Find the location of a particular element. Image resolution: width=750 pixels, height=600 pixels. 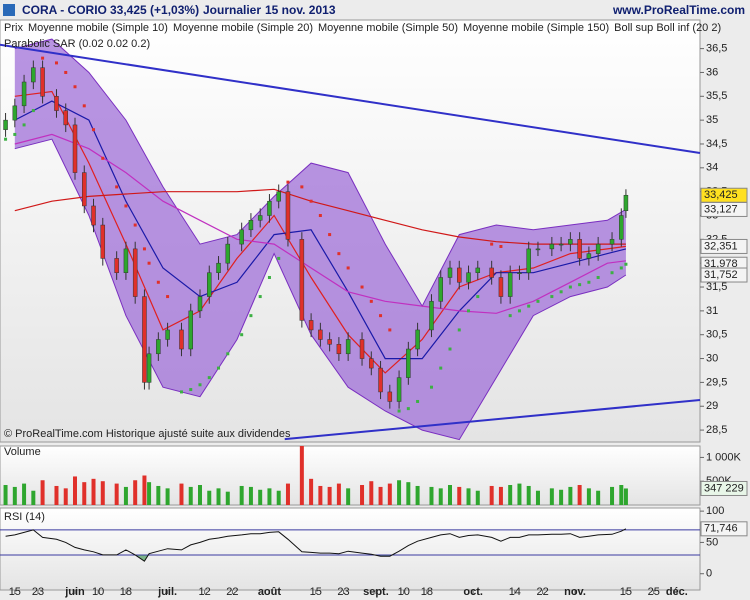

y-tick-label: 31 is located at coordinates (712, 311).